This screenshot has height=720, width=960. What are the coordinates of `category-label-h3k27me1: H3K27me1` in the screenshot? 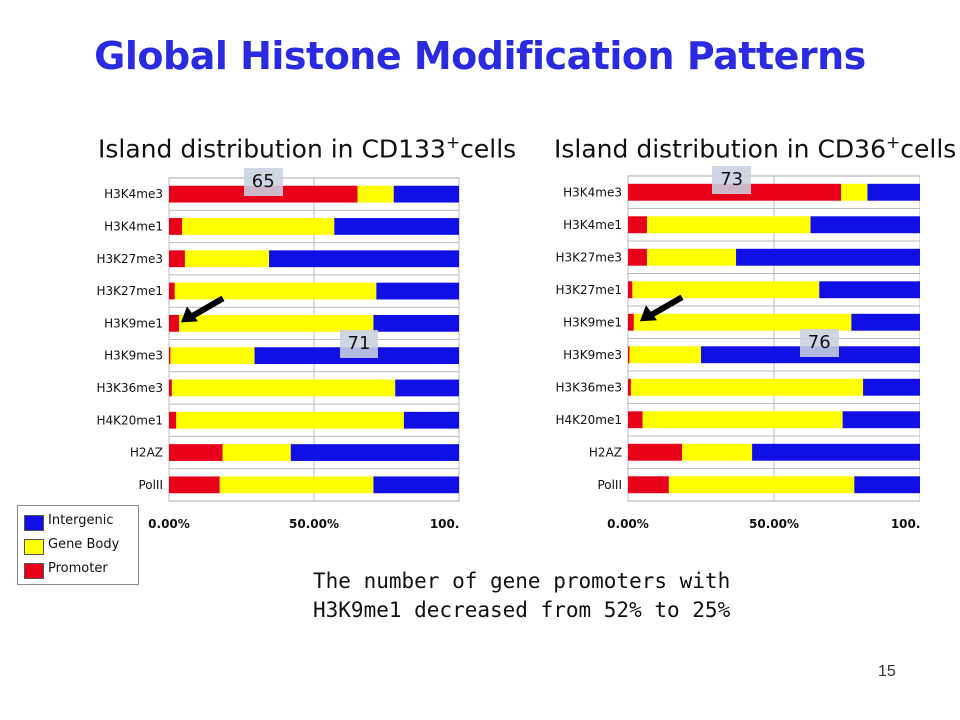 It's located at (129, 291).